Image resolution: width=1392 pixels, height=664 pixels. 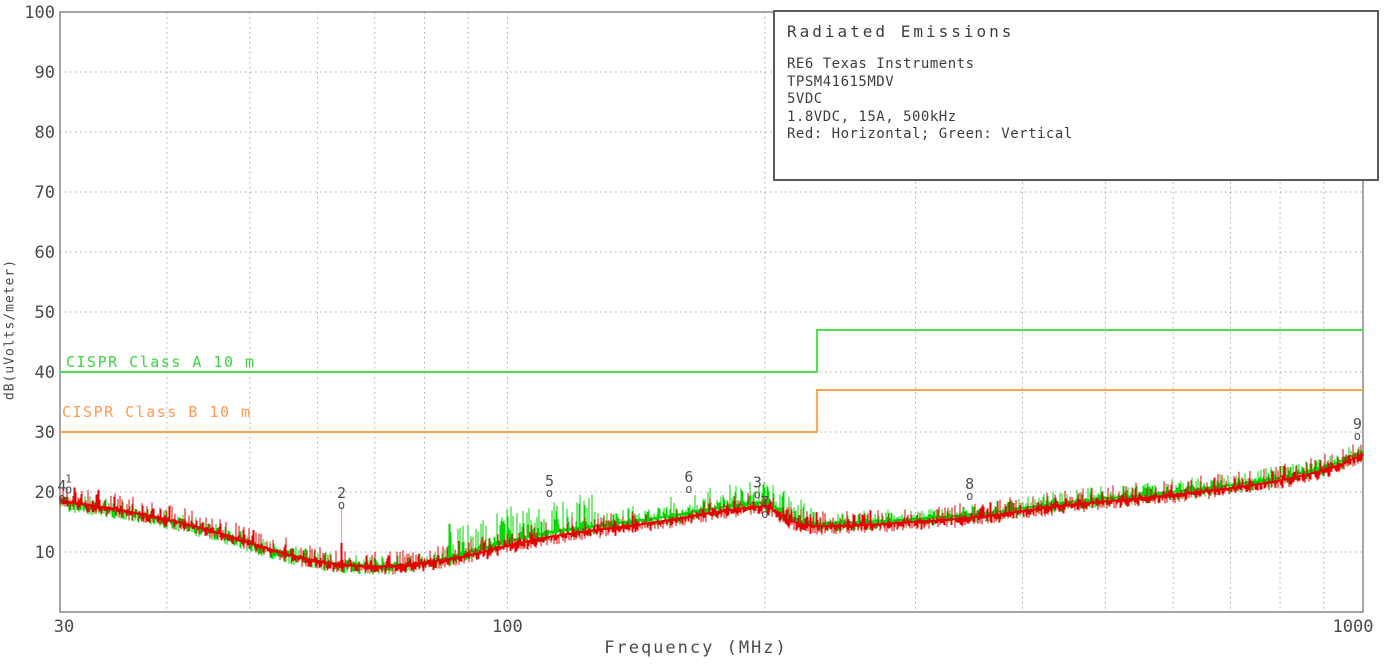 What do you see at coordinates (64, 627) in the screenshot?
I see `x-tick-30: 30` at bounding box center [64, 627].